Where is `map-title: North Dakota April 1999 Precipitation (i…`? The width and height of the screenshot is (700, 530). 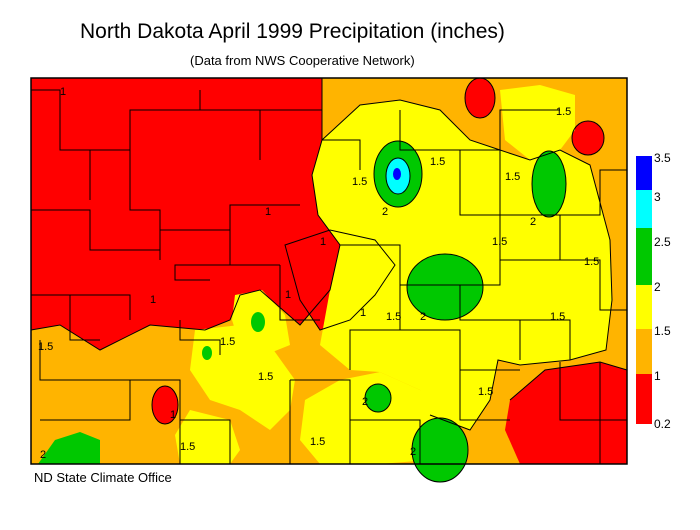 map-title: North Dakota April 1999 Precipitation (i… is located at coordinates (292, 31).